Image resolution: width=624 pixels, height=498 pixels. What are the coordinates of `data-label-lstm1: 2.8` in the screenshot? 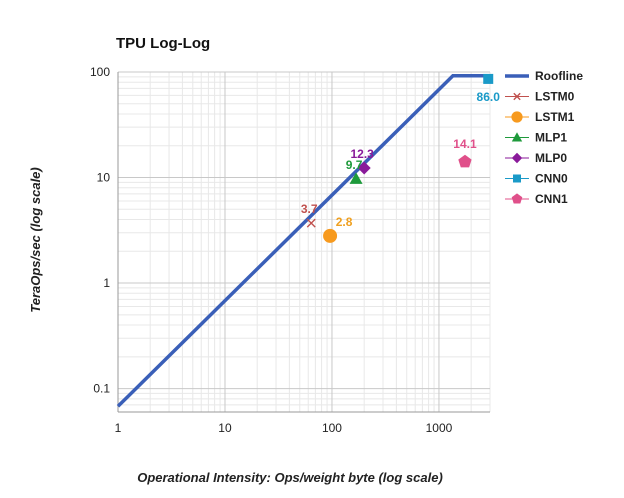 It's located at (344, 222).